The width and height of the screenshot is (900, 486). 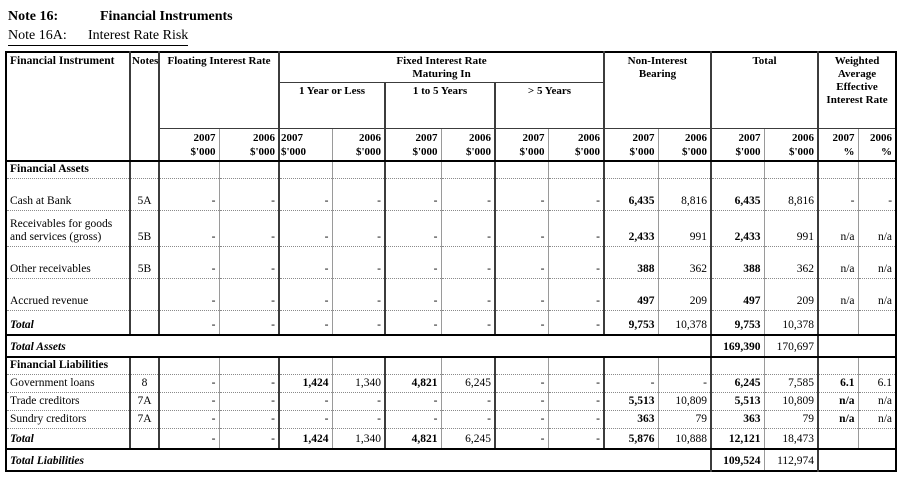 I want to click on col-header-notes: Notes, so click(x=144, y=107).